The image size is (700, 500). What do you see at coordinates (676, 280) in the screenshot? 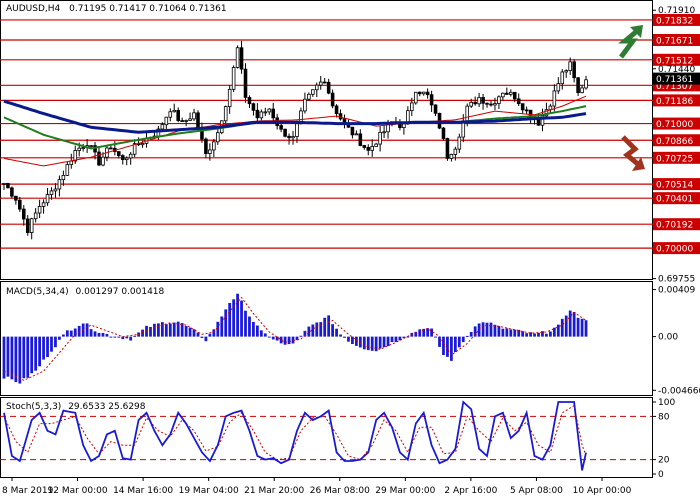
I see `price-tick-label: 0.69755` at bounding box center [676, 280].